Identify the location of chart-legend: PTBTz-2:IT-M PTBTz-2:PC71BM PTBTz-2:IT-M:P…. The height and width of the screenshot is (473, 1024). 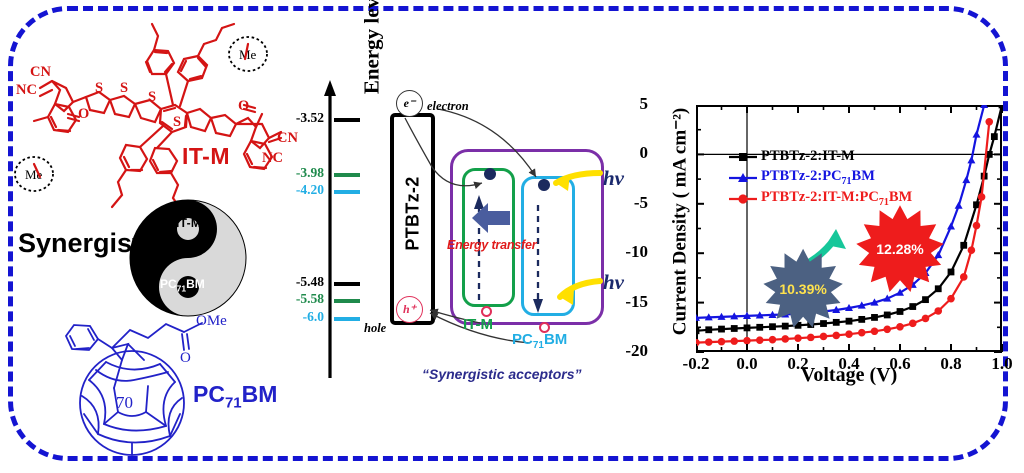
(820, 177).